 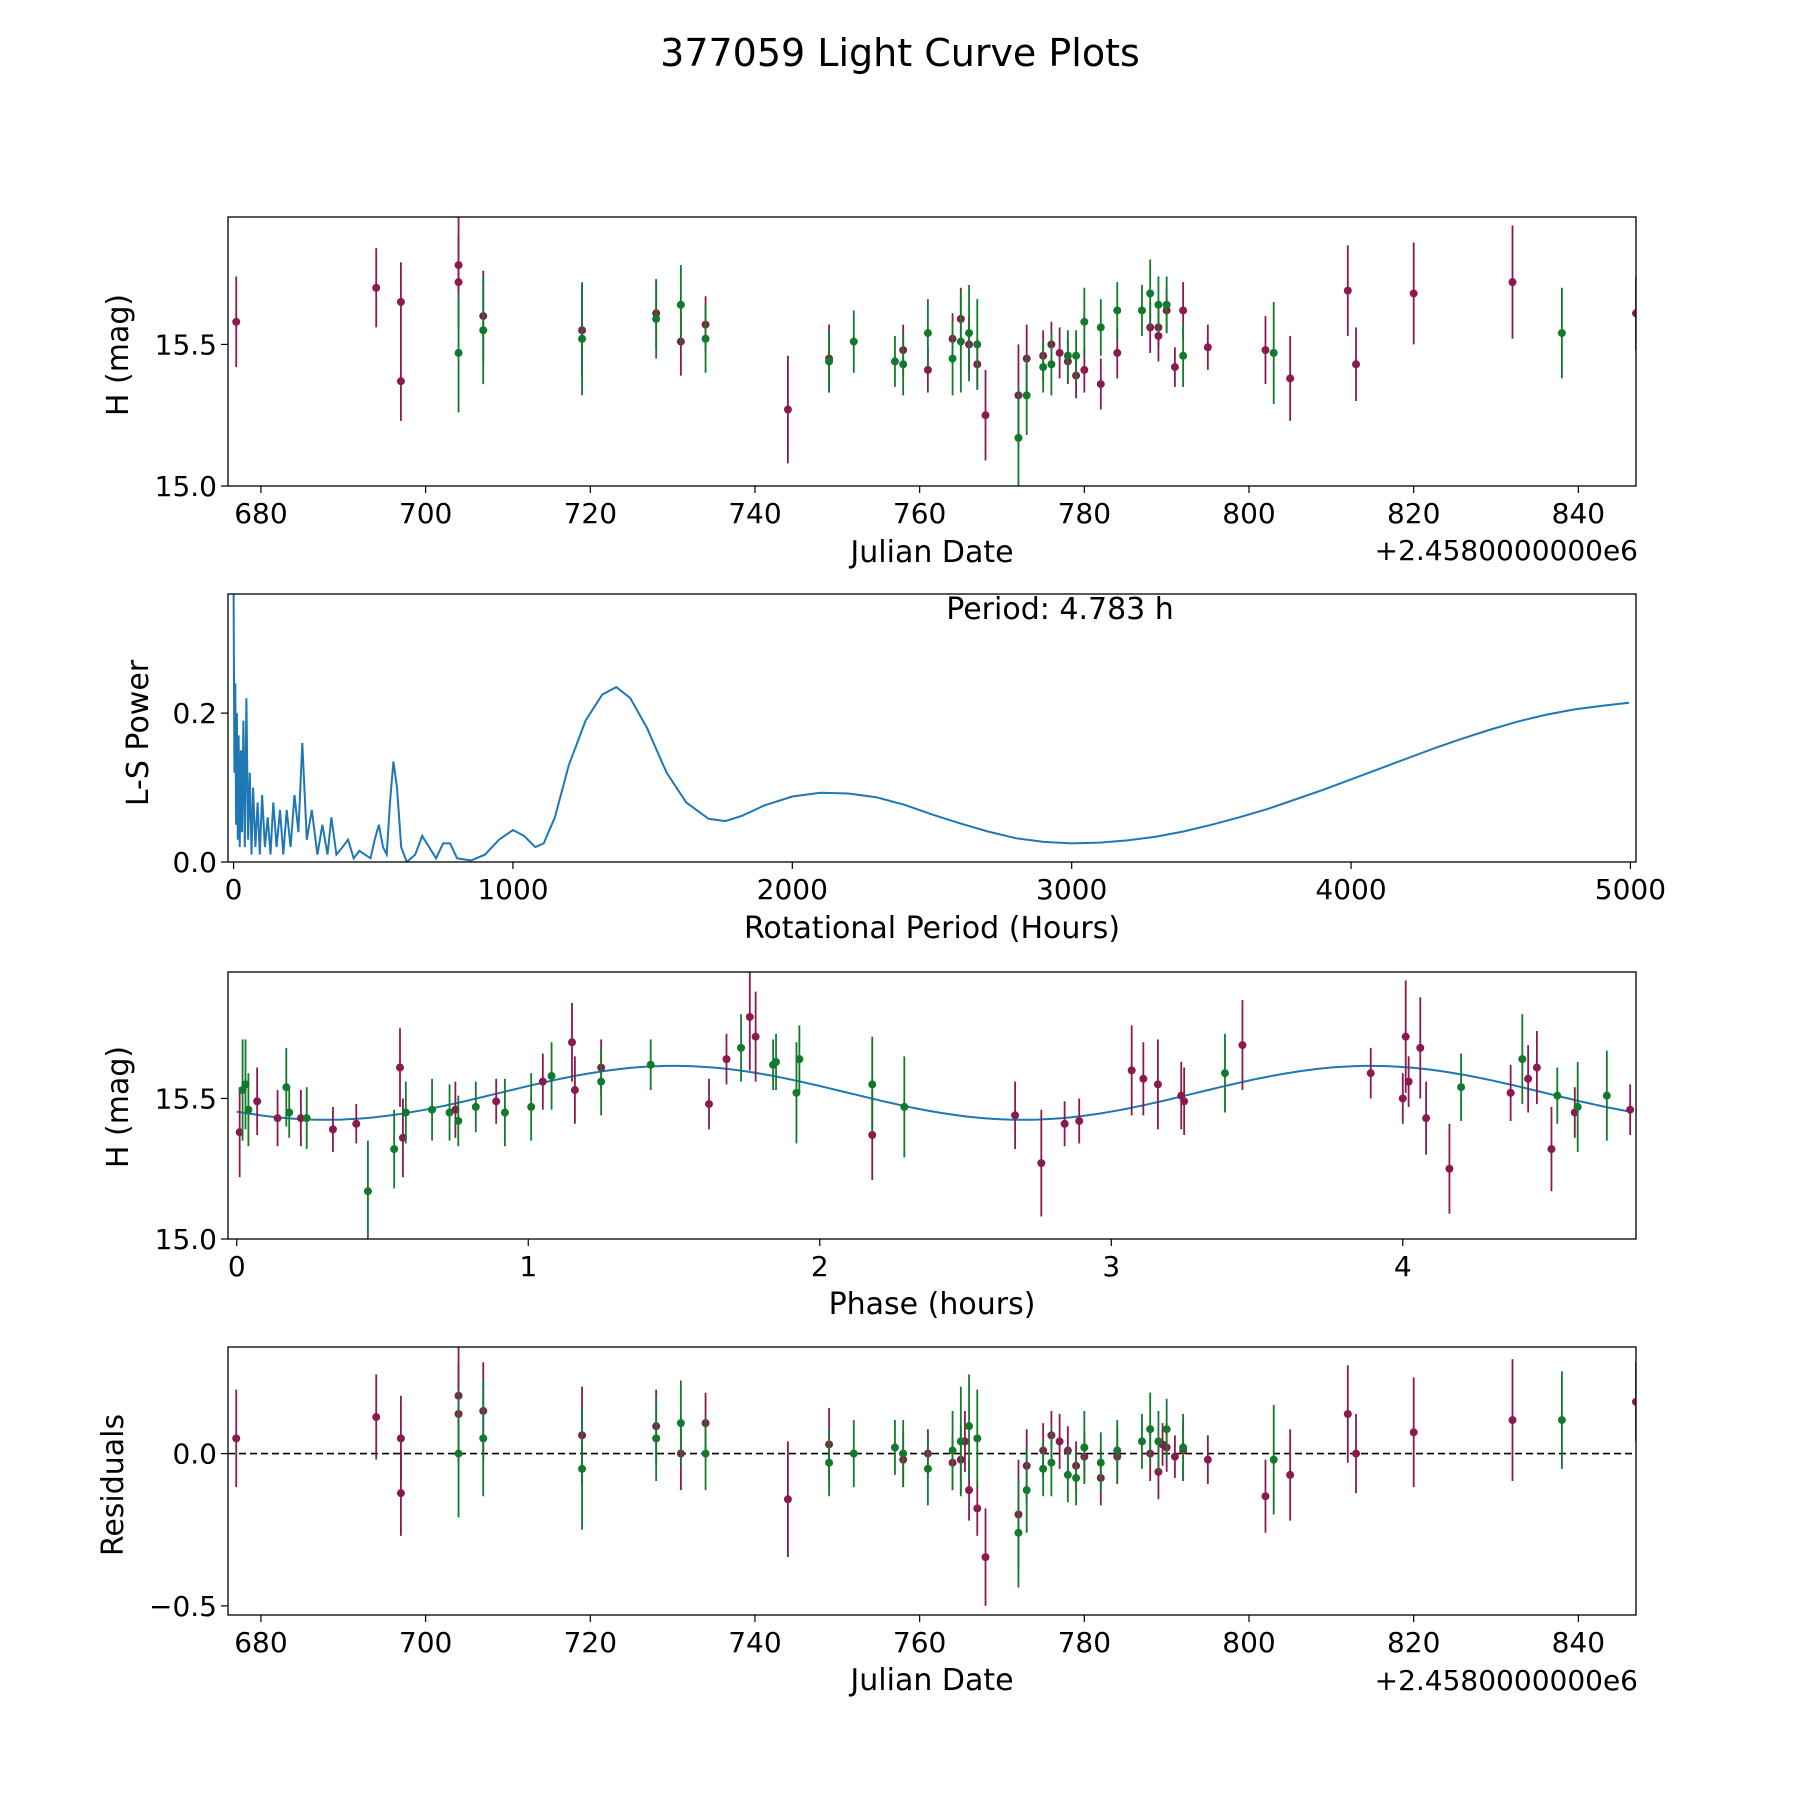 What do you see at coordinates (590, 513) in the screenshot?
I see `lightcurve-x-tick-label: 720` at bounding box center [590, 513].